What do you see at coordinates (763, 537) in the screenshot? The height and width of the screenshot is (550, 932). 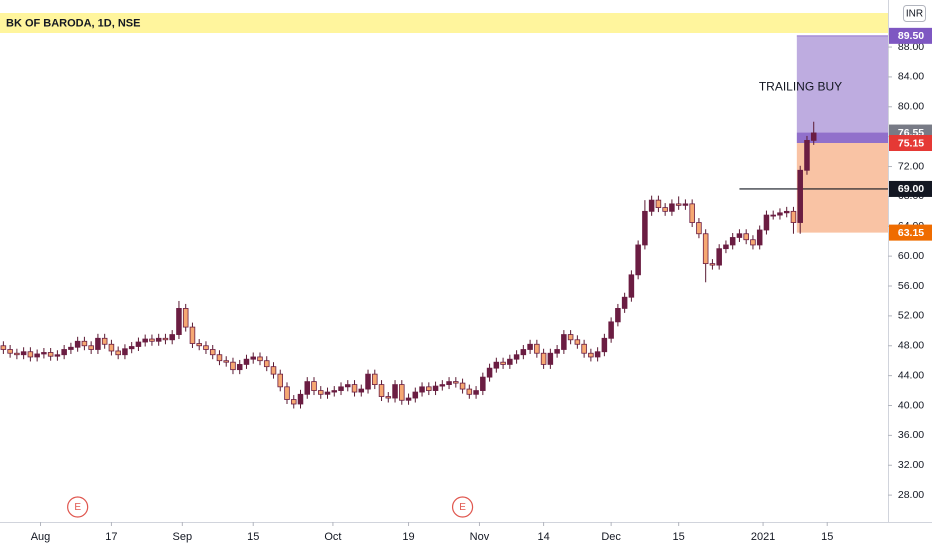 I see `x-tick-label: 2021` at bounding box center [763, 537].